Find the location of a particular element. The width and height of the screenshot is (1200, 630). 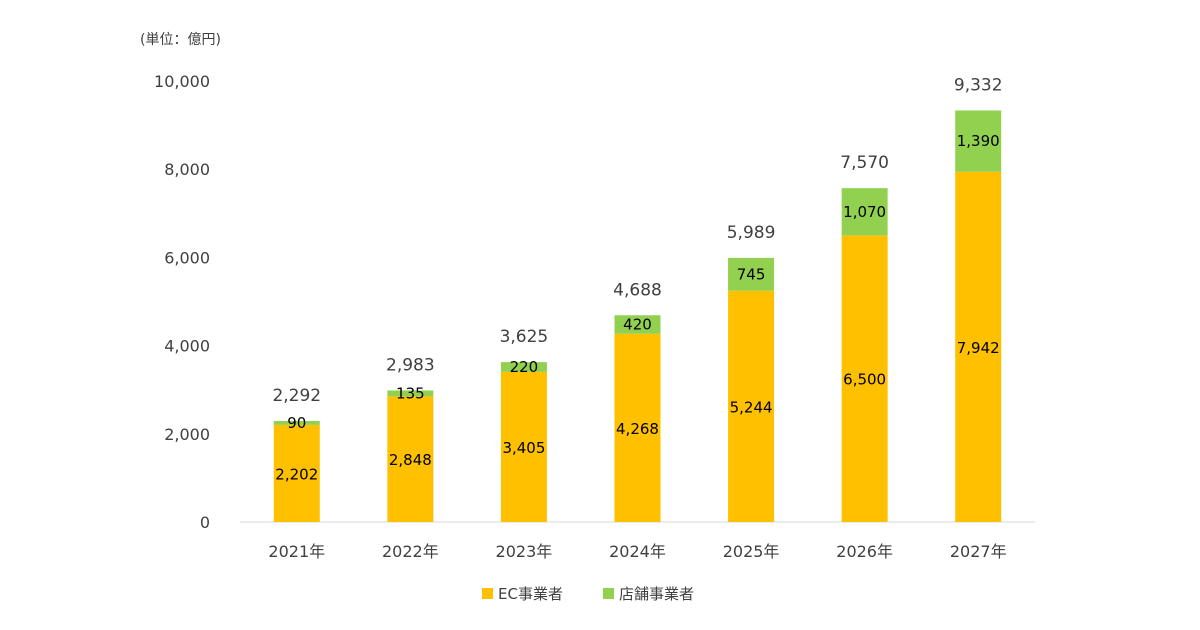

data-label-store: 220 is located at coordinates (524, 367).